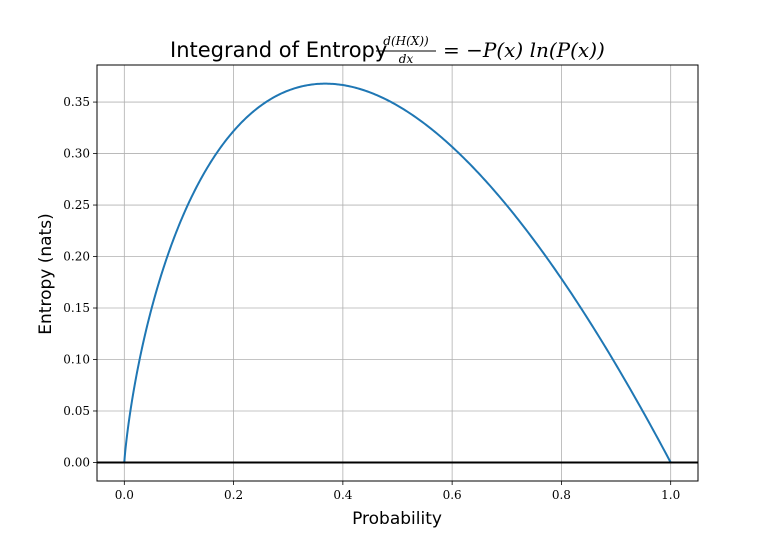 Image resolution: width=775 pixels, height=546 pixels. Describe the element at coordinates (406, 41) in the screenshot. I see `title-formula-numerator: d(H(X))` at that location.